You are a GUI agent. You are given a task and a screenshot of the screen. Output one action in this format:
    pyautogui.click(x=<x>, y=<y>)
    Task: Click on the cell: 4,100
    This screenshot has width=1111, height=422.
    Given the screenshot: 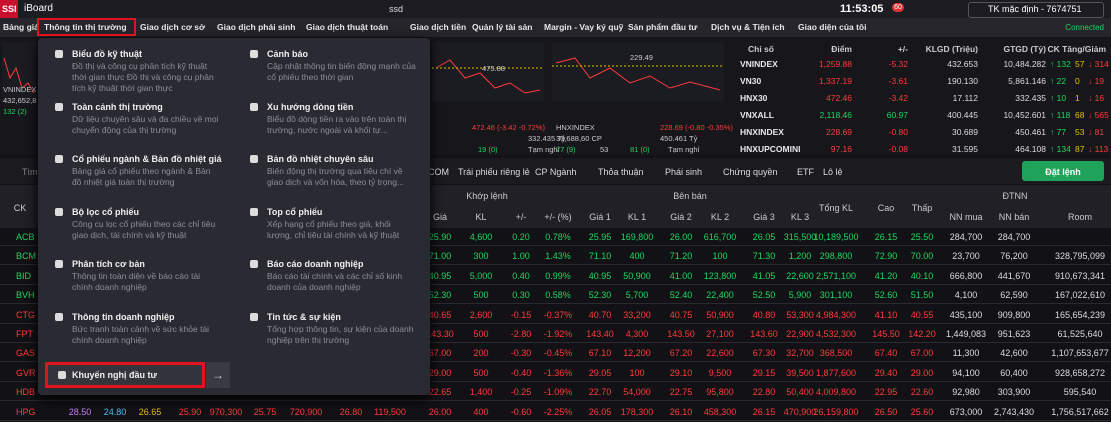 What is the action you would take?
    pyautogui.click(x=966, y=295)
    